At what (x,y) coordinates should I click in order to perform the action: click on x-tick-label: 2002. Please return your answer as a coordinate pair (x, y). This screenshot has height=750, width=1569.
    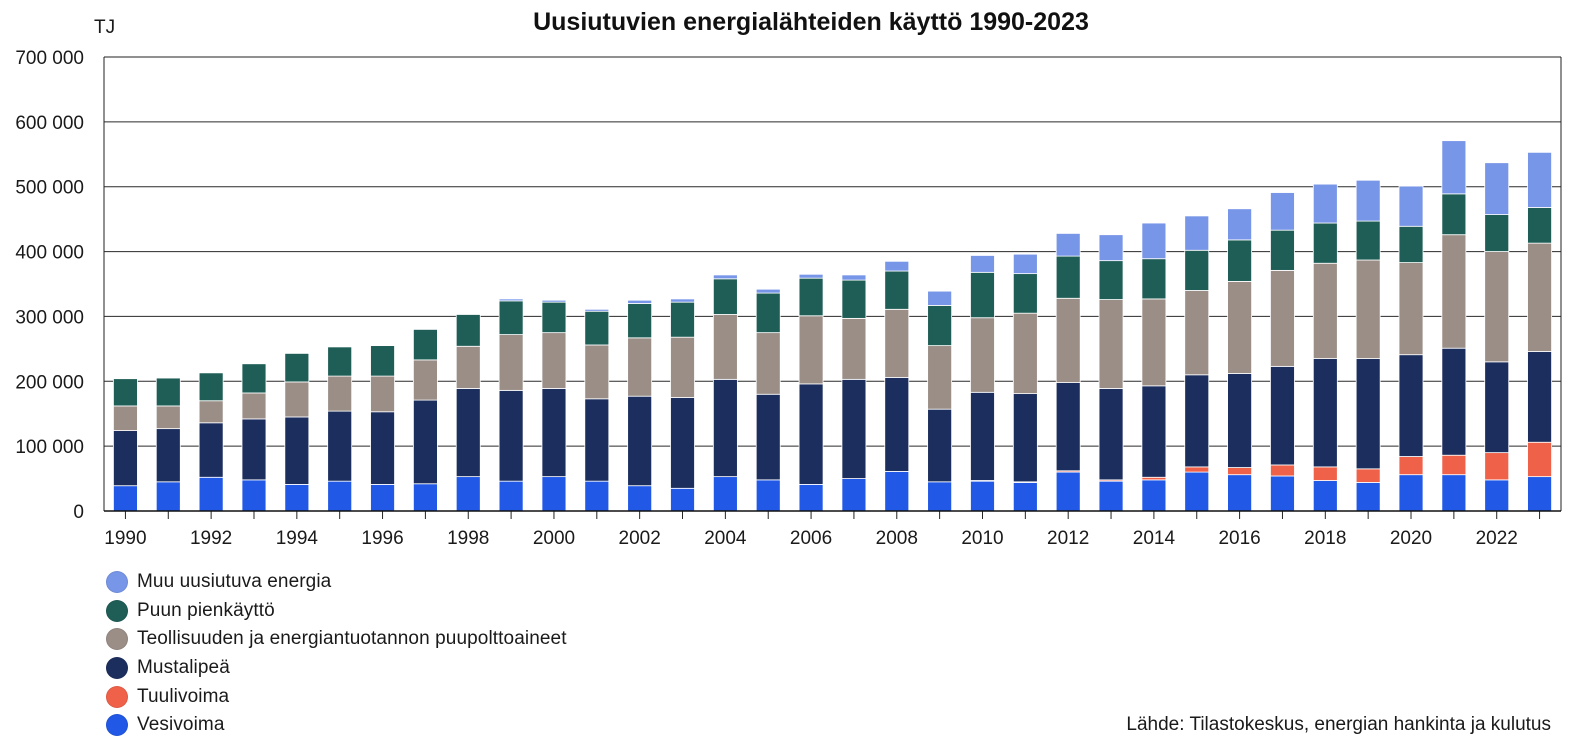
    Looking at the image, I should click on (640, 538).